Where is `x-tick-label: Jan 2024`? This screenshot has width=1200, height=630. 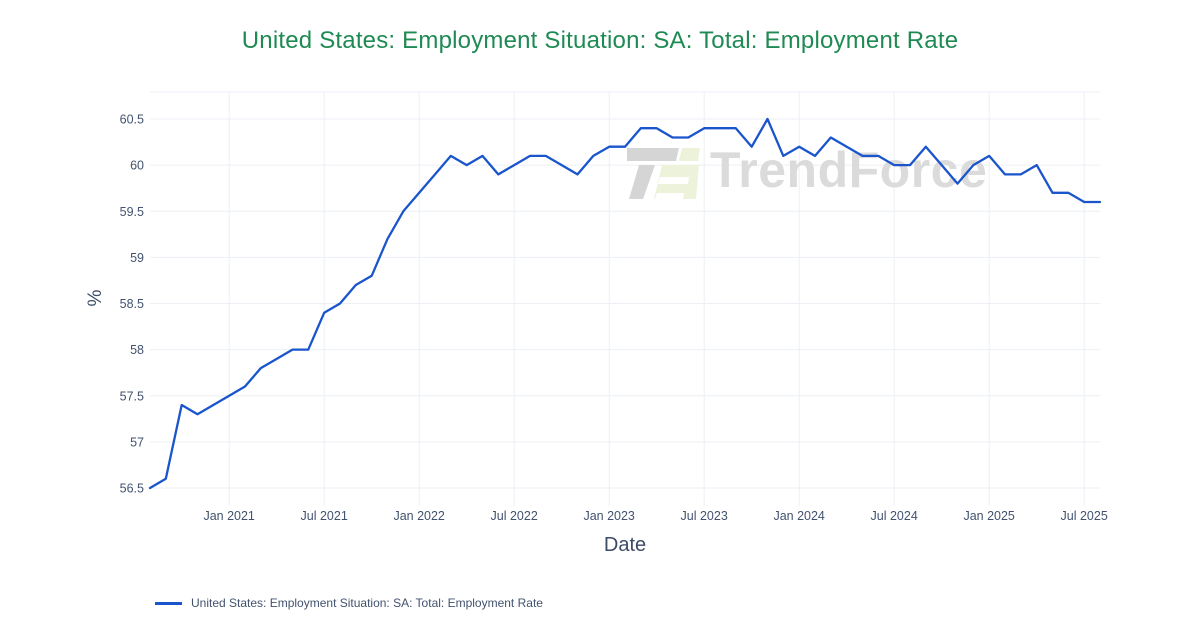 x-tick-label: Jan 2024 is located at coordinates (798, 516).